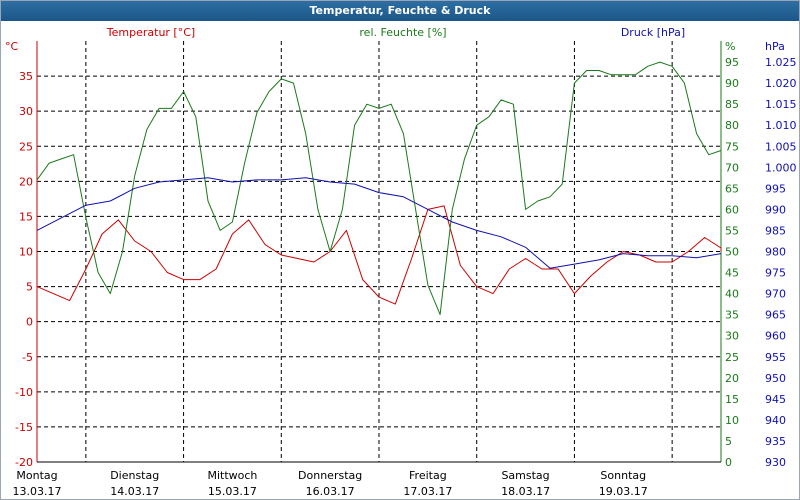  What do you see at coordinates (732, 399) in the screenshot?
I see `humidity-tick-label: 15` at bounding box center [732, 399].